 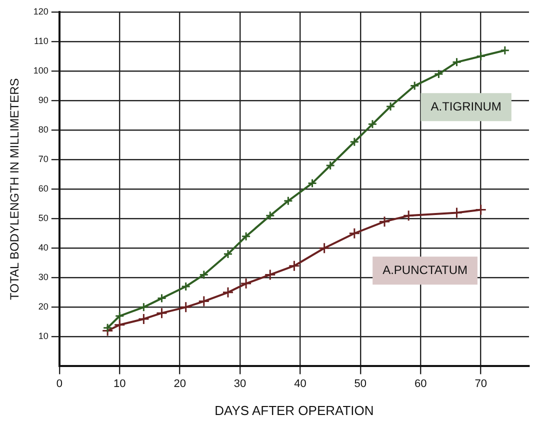 I want to click on y-tick-label: 10, so click(x=43, y=336).